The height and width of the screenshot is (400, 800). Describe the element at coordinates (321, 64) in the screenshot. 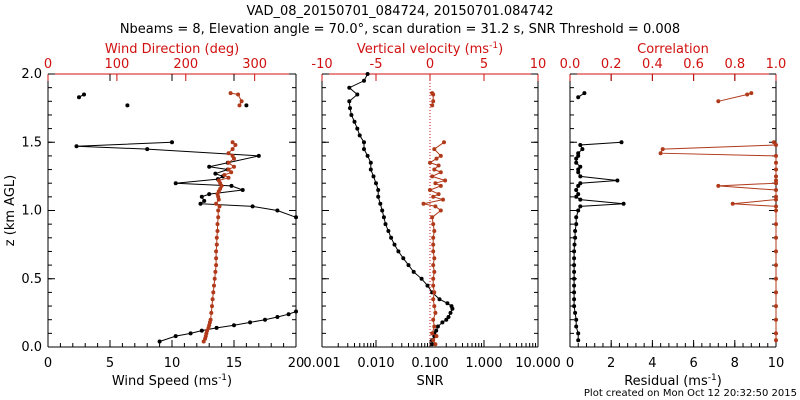

I see `top-tick-label: -10` at that location.